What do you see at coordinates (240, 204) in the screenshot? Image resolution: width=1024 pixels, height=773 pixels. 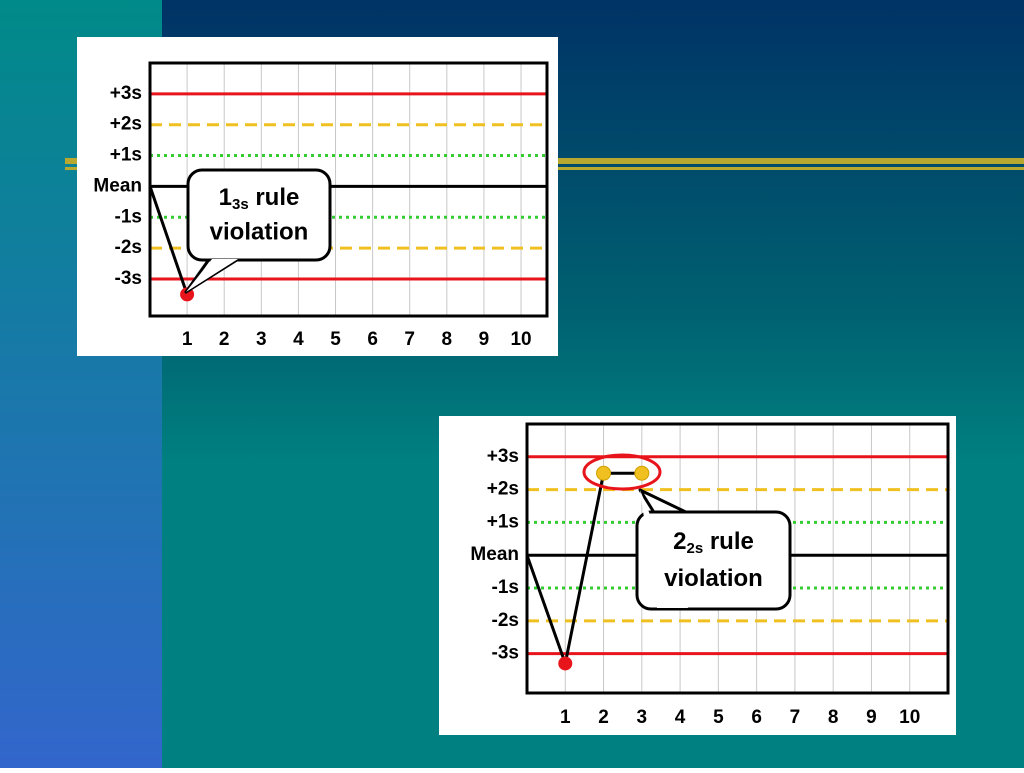 I see `callout-subscript: 3s` at bounding box center [240, 204].